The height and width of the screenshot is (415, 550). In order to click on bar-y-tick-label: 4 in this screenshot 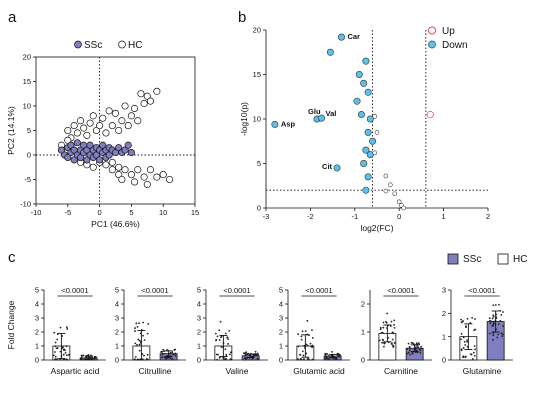, I will do `click(199, 304)`.